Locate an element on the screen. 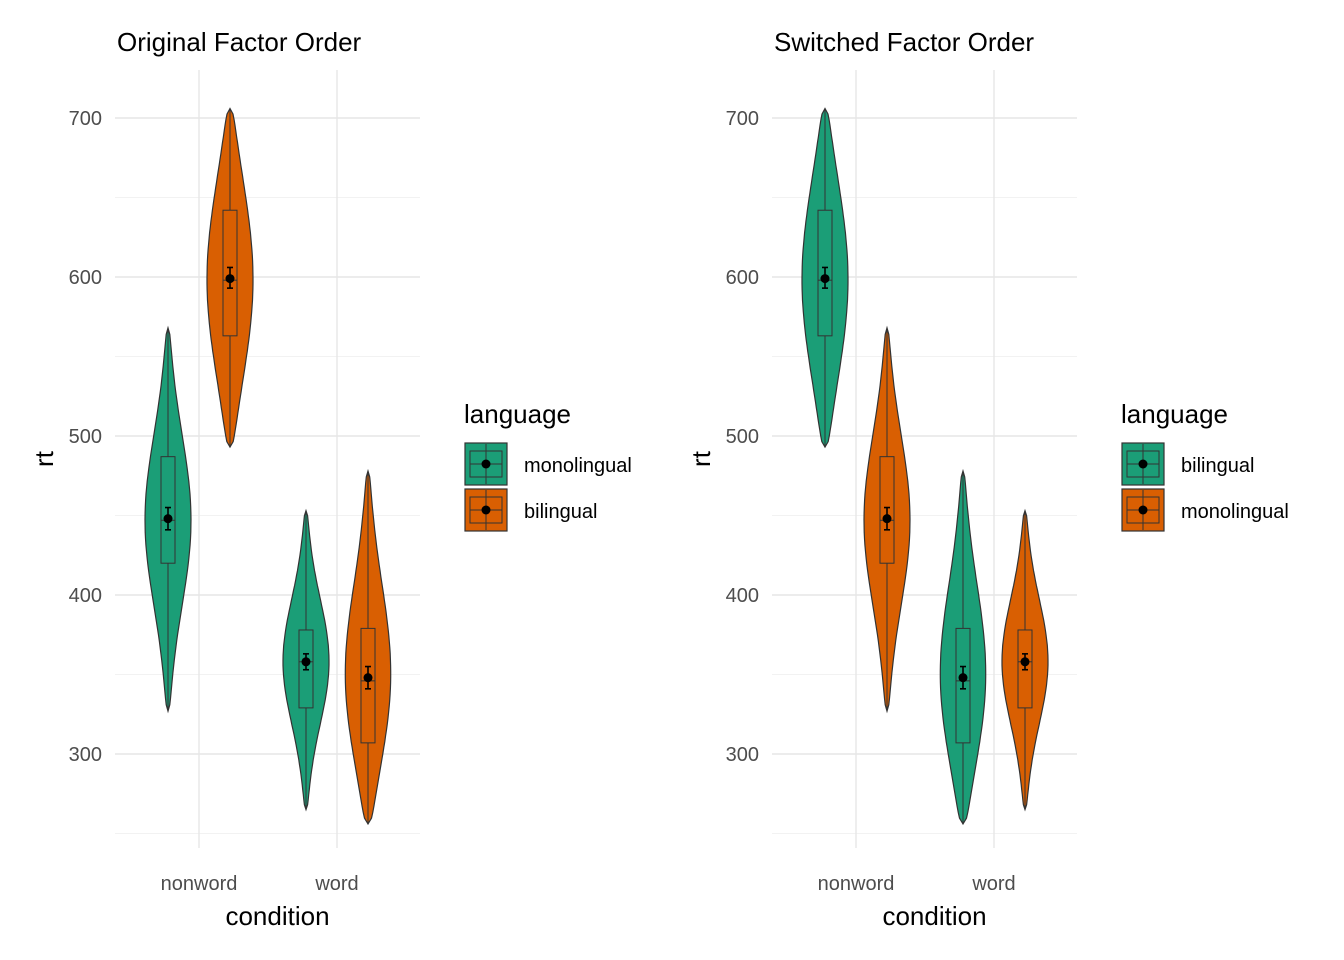 This screenshot has width=1344, height=960. legend: language monolingual bilingual is located at coordinates (548, 465).